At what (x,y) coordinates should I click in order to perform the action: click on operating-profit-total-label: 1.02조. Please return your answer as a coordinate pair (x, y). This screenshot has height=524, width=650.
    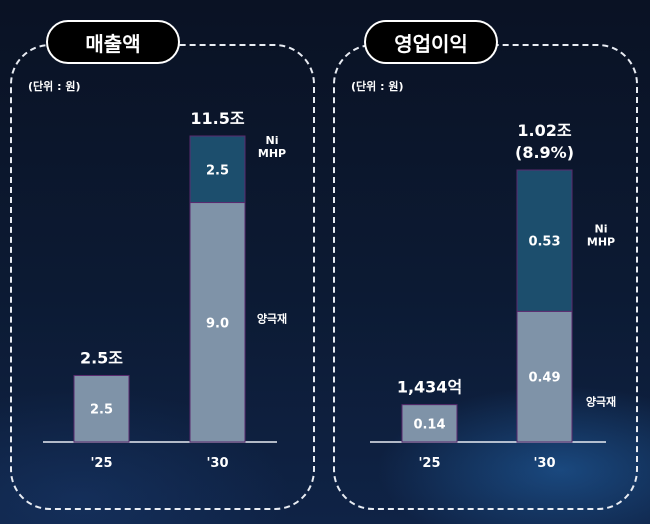
    Looking at the image, I should click on (544, 130).